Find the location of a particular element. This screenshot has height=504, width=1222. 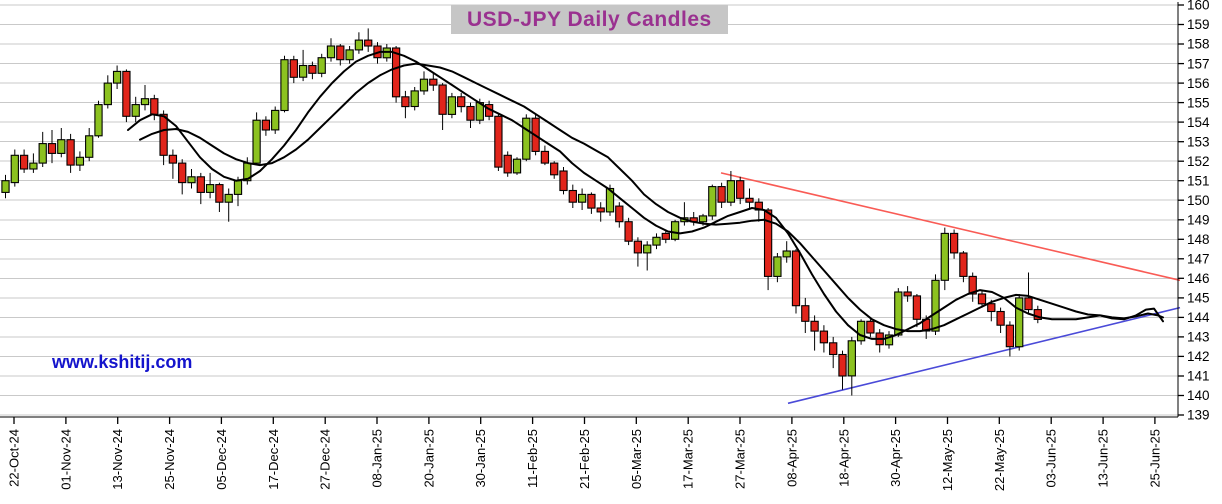

y-tick-label: 156 is located at coordinates (1198, 83).